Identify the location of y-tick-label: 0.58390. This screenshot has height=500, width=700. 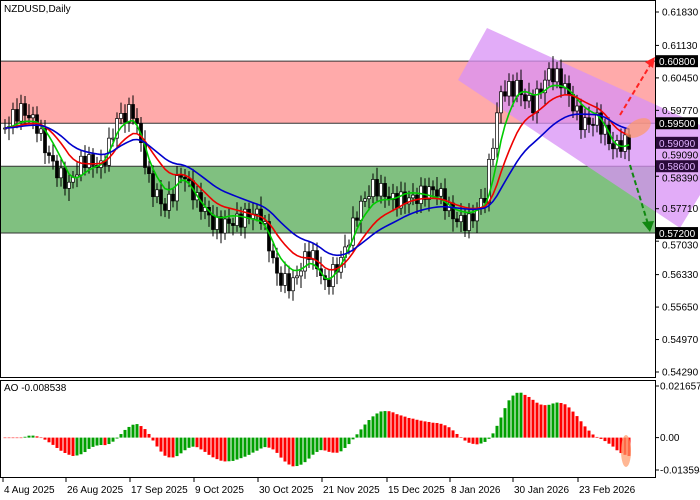
(680, 179).